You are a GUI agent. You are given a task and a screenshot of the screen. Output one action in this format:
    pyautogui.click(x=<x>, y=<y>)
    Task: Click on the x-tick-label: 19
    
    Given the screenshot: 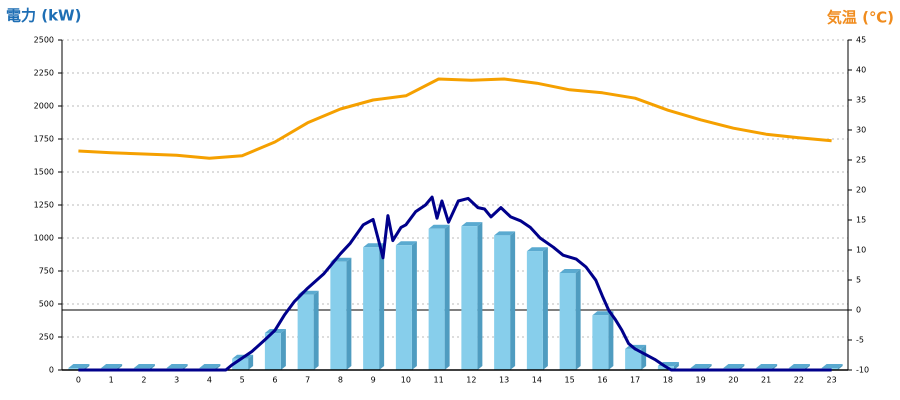 What is the action you would take?
    pyautogui.click(x=701, y=380)
    